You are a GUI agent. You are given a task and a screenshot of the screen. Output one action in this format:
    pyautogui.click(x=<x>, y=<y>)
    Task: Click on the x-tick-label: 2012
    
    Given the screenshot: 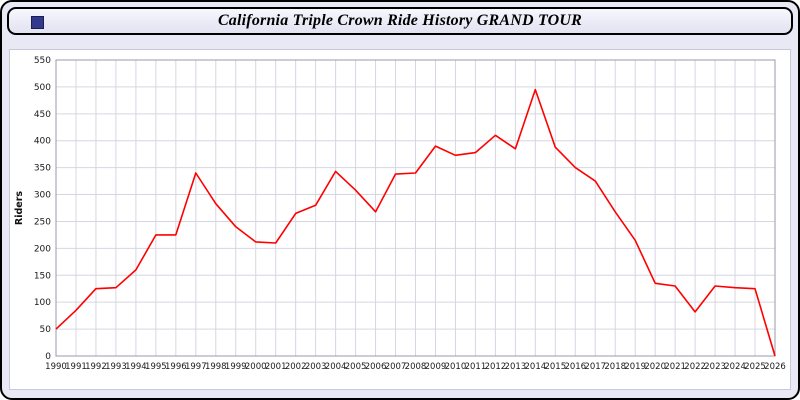 What is the action you would take?
    pyautogui.click(x=496, y=367)
    